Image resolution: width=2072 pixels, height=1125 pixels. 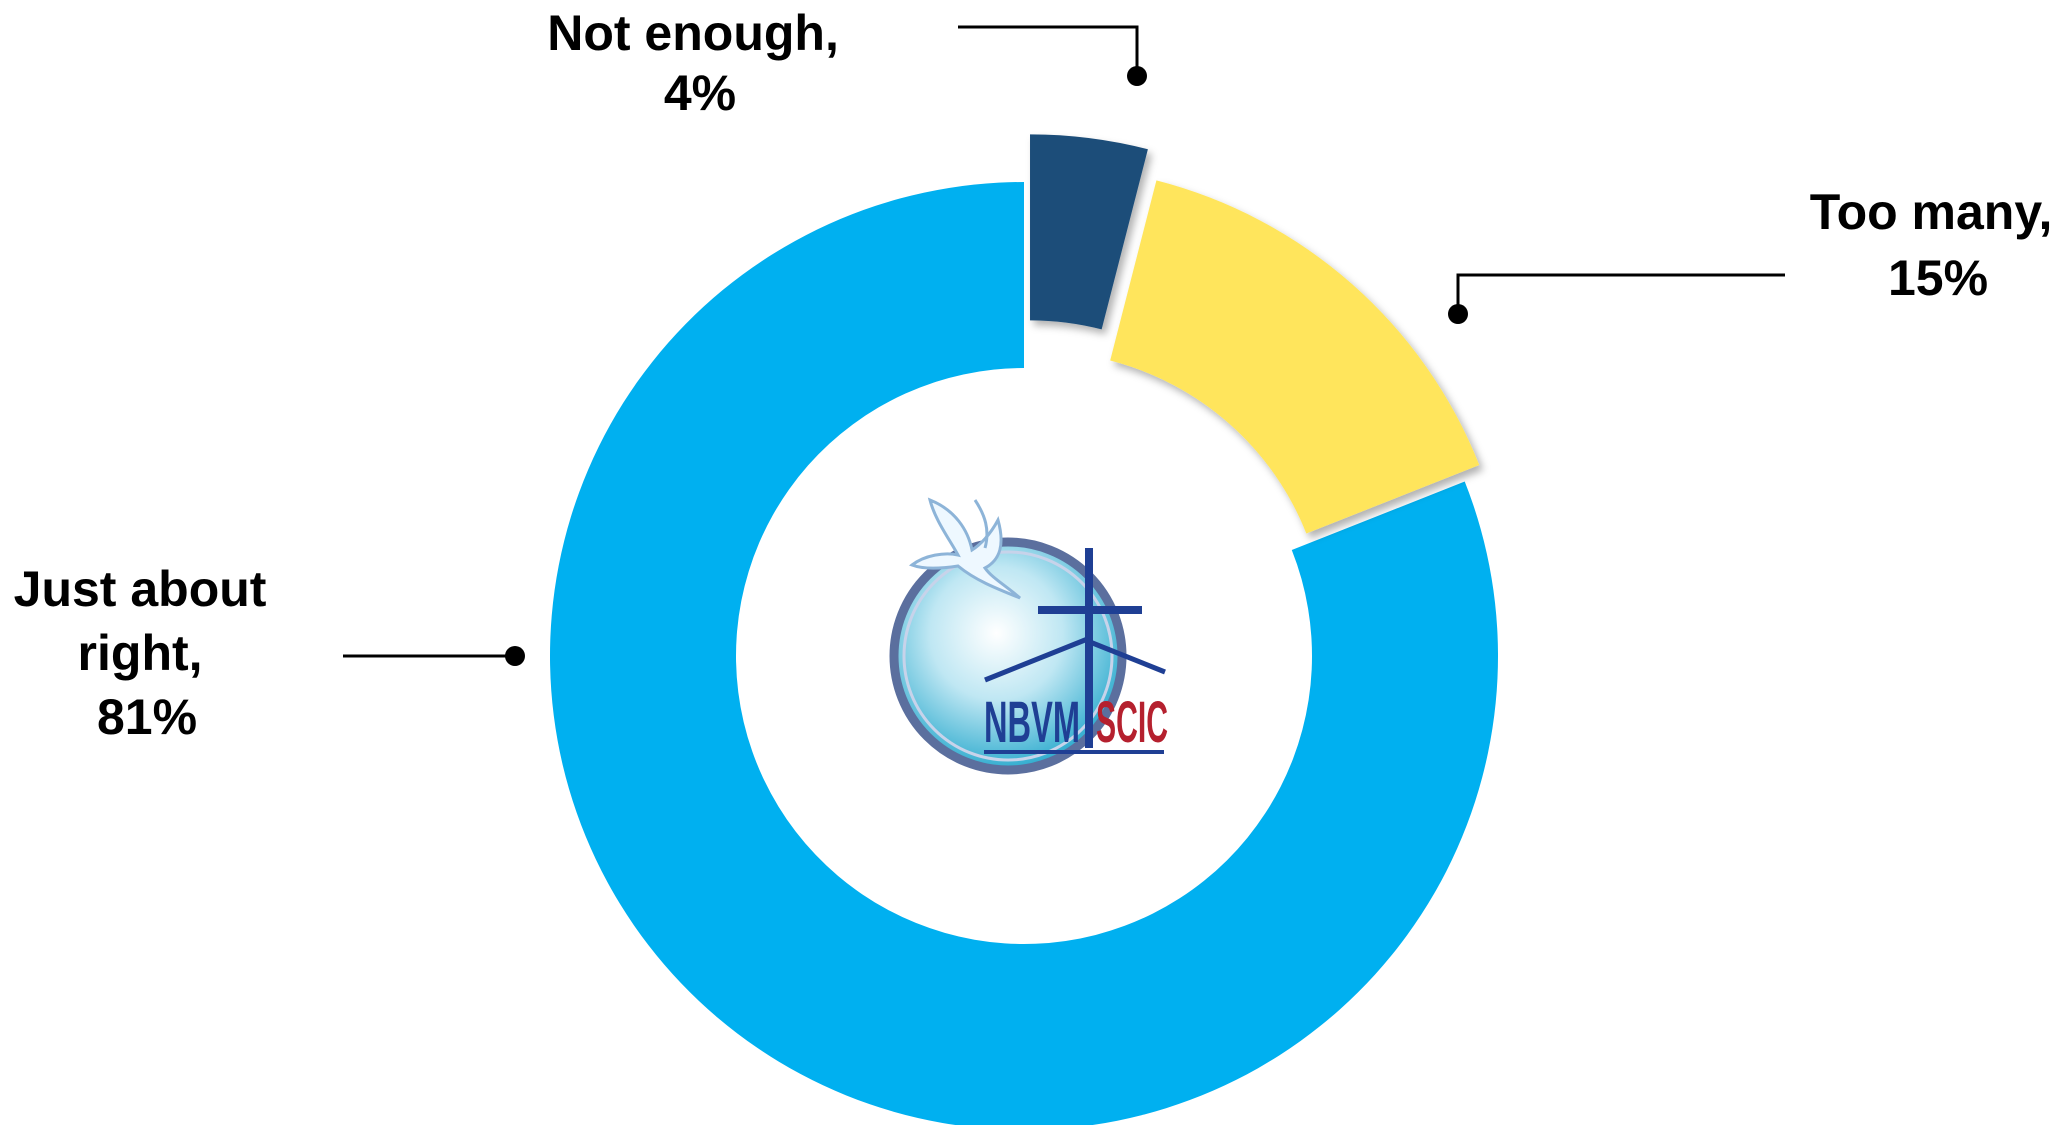 What do you see at coordinates (964, 548) in the screenshot?
I see `dove-icon` at bounding box center [964, 548].